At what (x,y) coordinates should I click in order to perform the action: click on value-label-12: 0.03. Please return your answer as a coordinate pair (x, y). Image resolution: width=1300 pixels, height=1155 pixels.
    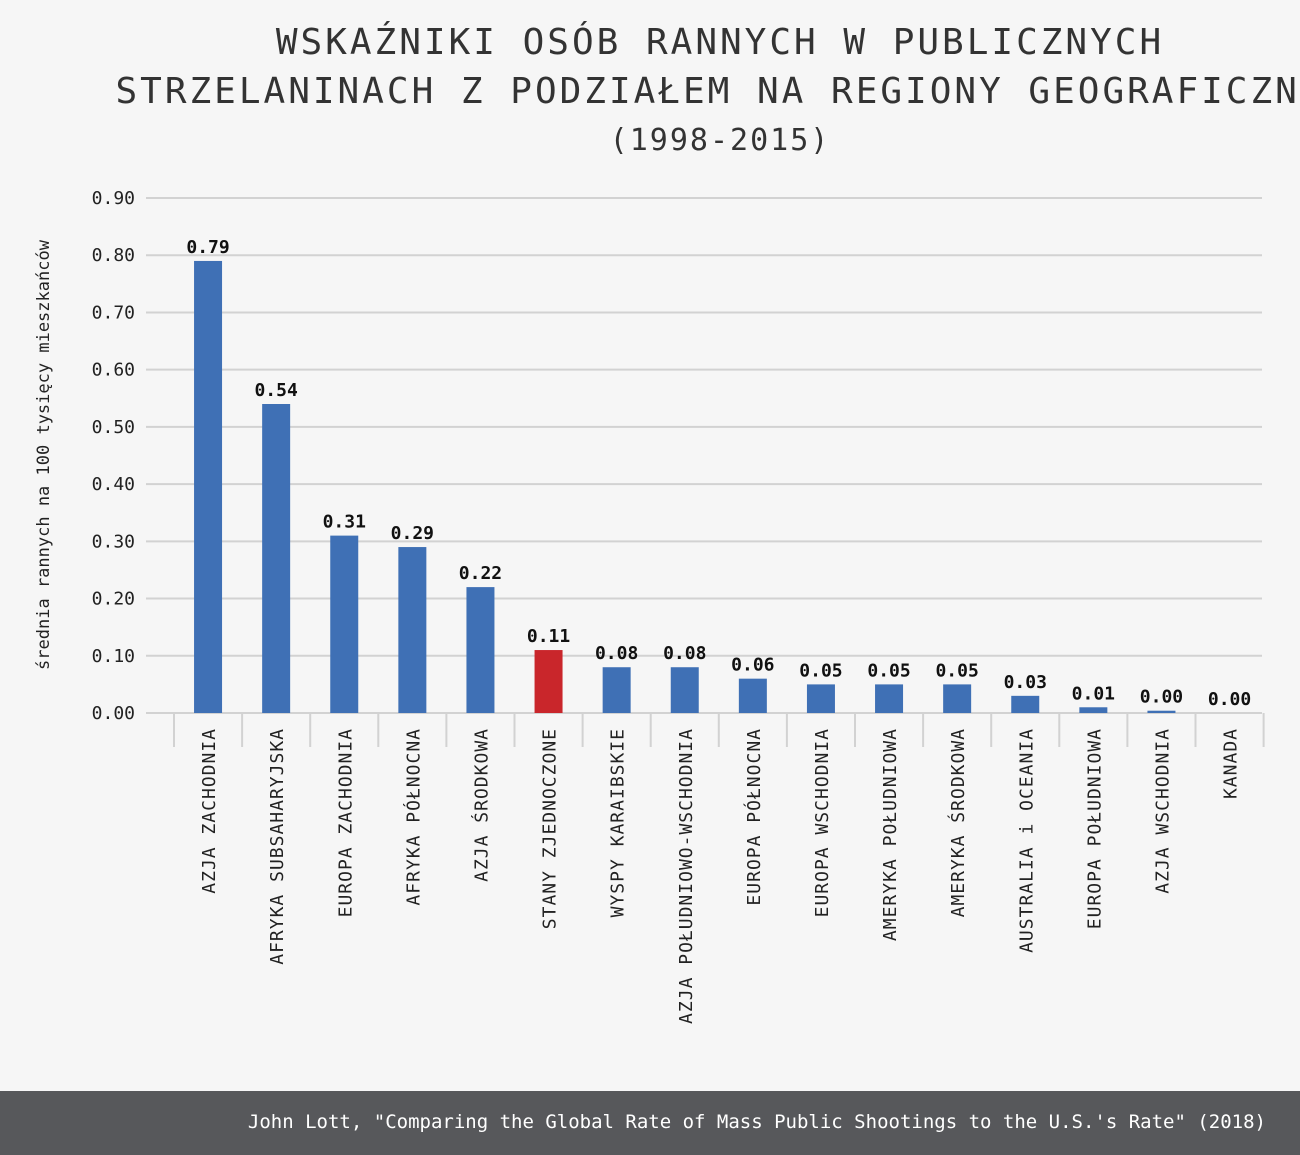
    Looking at the image, I should click on (1025, 682).